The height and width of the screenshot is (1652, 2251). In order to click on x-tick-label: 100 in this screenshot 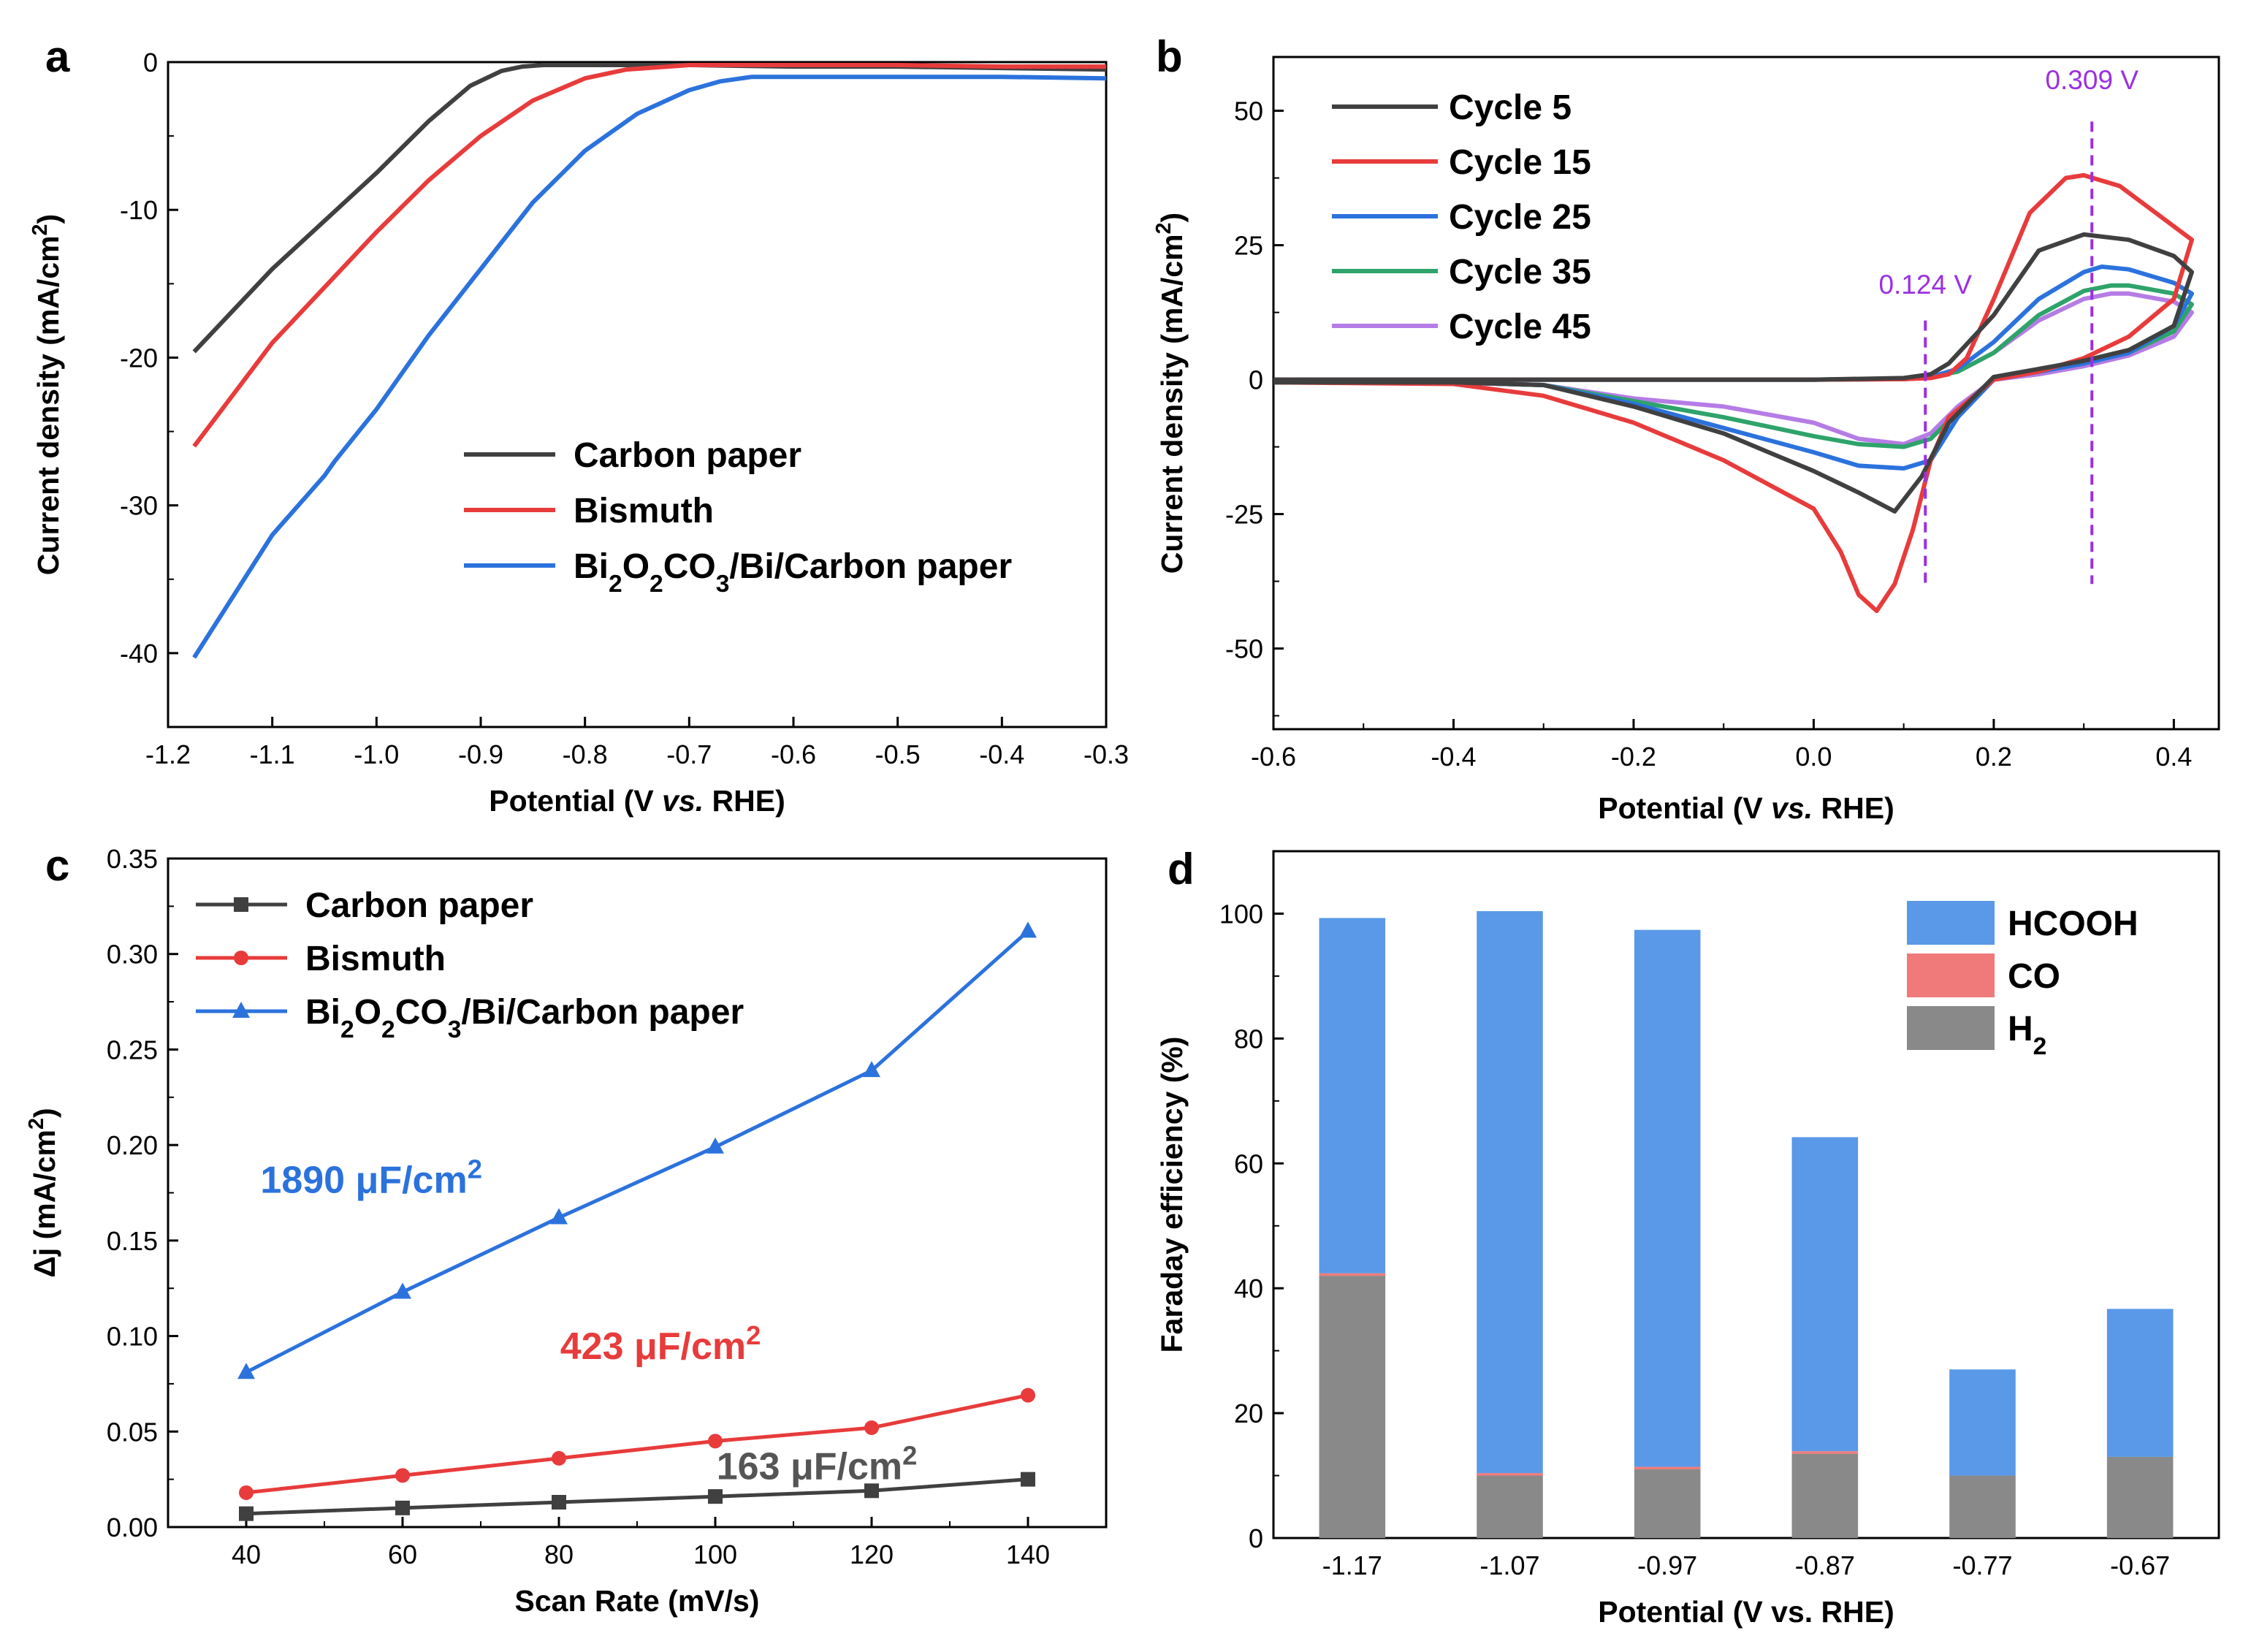, I will do `click(715, 1554)`.